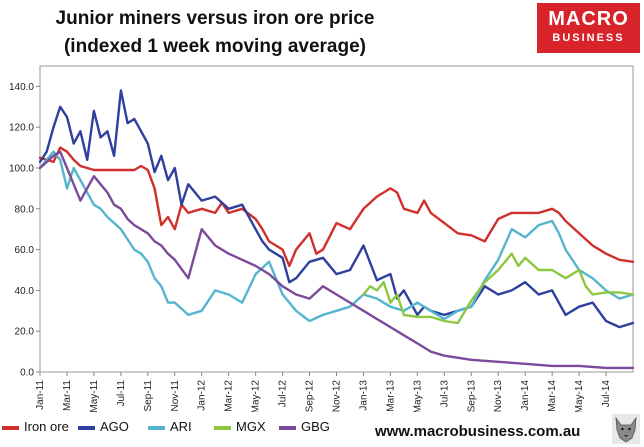  What do you see at coordinates (337, 396) in the screenshot?
I see `x-tick-label: Nov-12` at bounding box center [337, 396].